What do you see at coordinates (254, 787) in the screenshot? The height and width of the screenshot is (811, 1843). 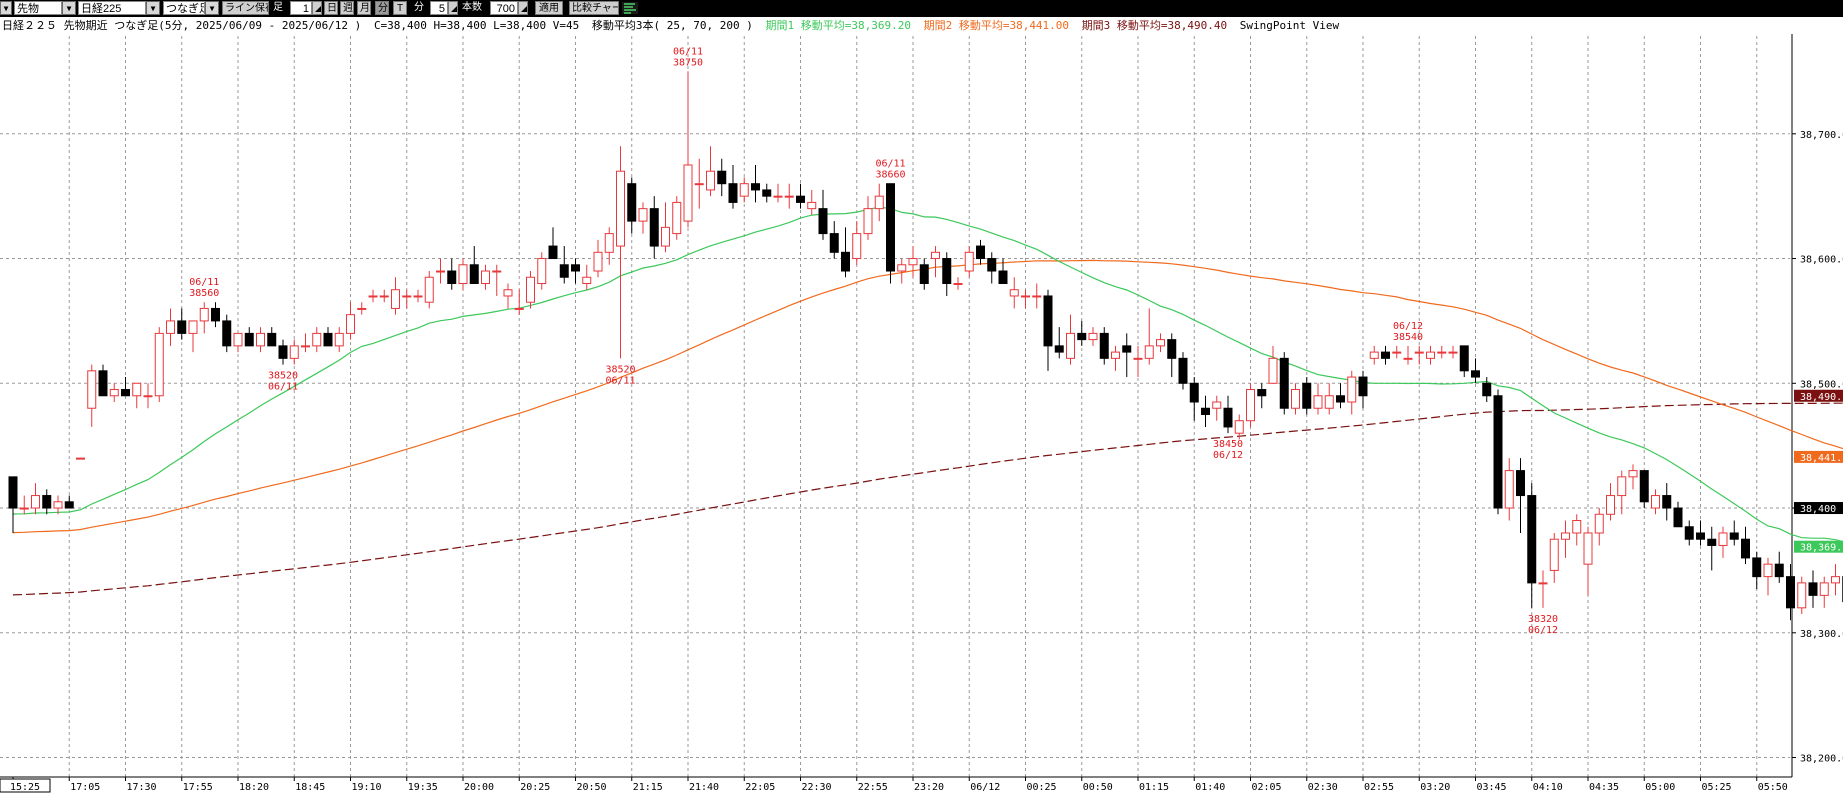 I see `x-tick-label: 18:20` at bounding box center [254, 787].